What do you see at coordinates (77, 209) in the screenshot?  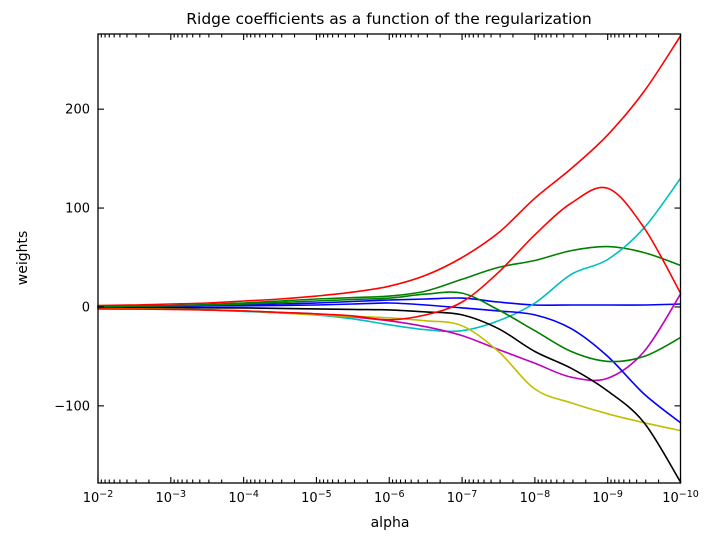 I see `y-axis-tick-label: 100` at bounding box center [77, 209].